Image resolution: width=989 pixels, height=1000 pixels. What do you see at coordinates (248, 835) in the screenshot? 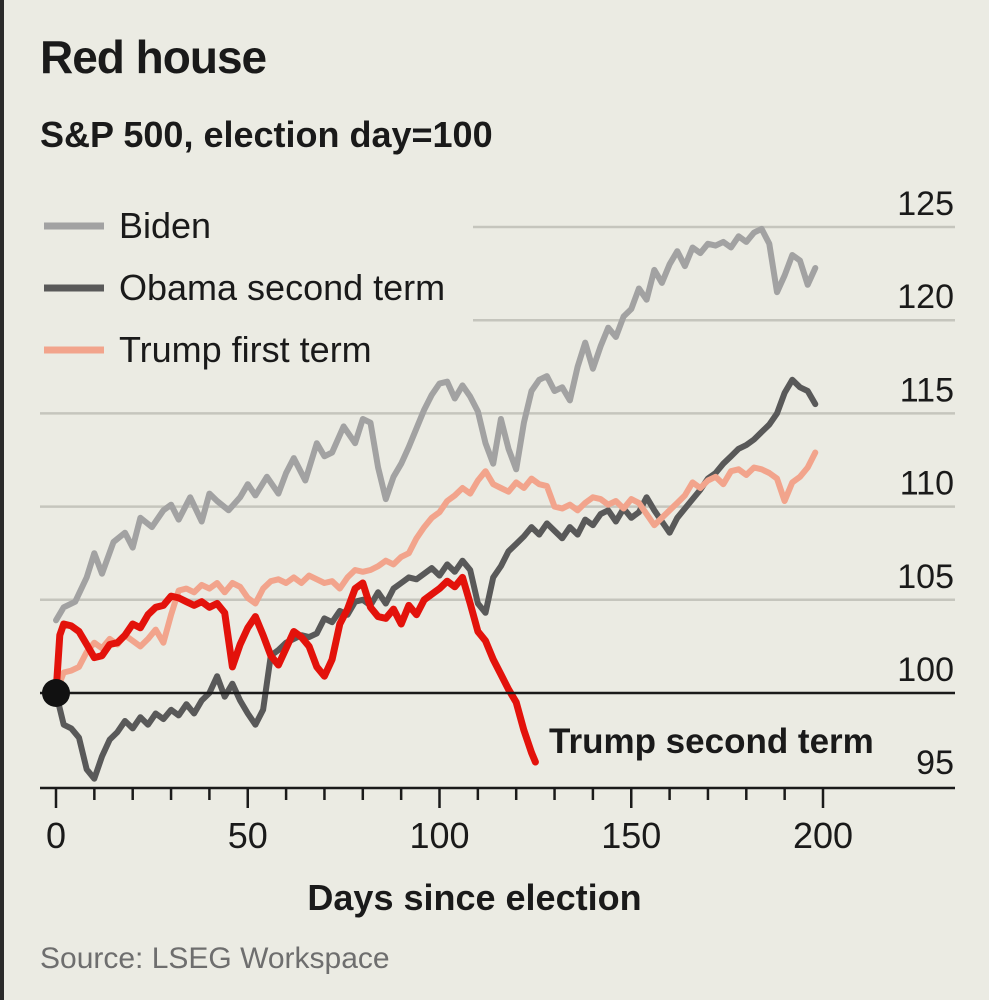
I see `x-tick-label: 50` at bounding box center [248, 835].